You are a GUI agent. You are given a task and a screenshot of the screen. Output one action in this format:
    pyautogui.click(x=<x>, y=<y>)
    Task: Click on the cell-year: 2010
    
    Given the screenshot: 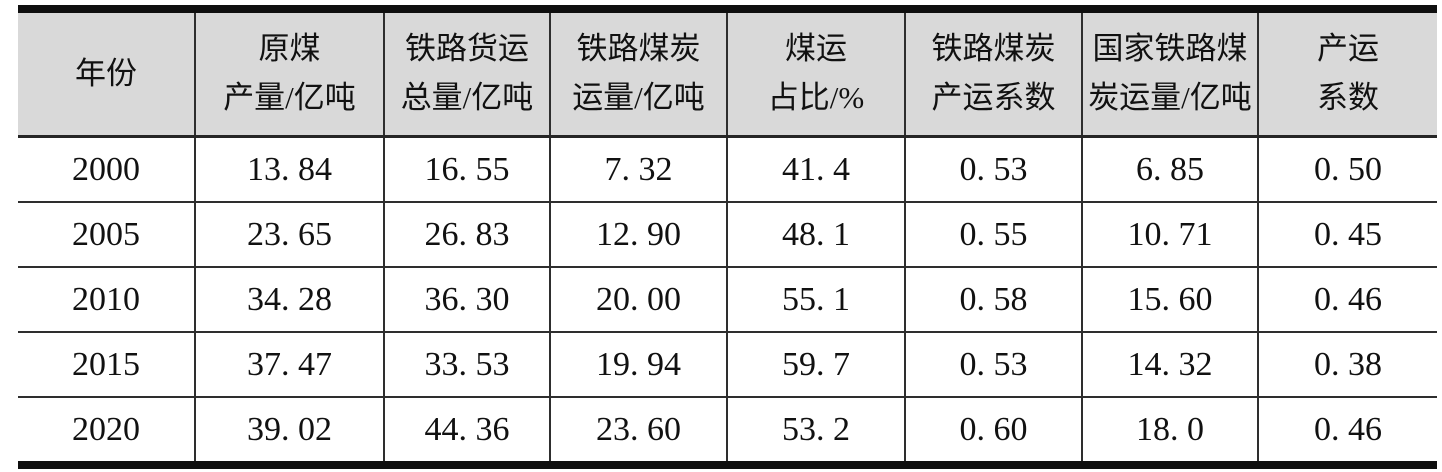 What is the action you would take?
    pyautogui.click(x=107, y=299)
    